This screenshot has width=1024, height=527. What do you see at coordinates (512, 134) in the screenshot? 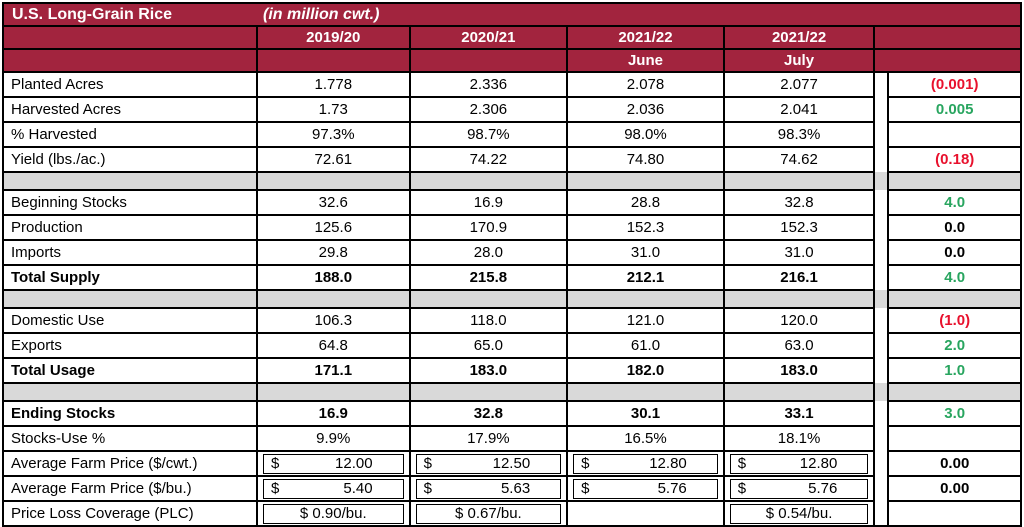
I see `table-row: % Harvested 97.3% 98.7% 98.0% 98.3%` at bounding box center [512, 134].